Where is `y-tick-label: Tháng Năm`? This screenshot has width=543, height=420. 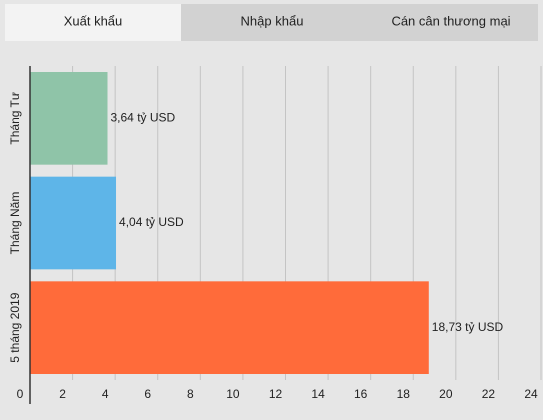 y-tick-label: Tháng Năm is located at coordinates (15, 223).